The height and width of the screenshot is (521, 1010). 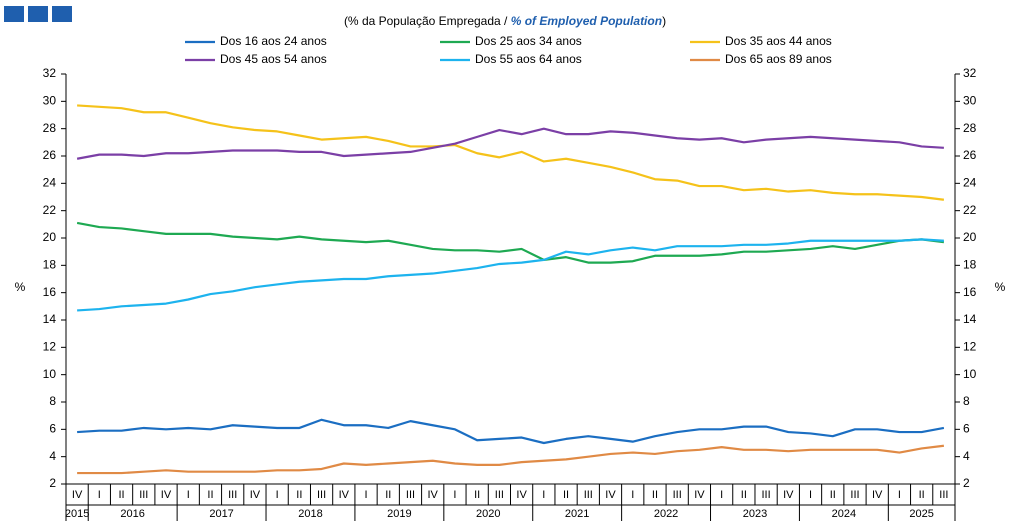 What do you see at coordinates (50, 210) in the screenshot?
I see `y-tick-label: 22` at bounding box center [50, 210].